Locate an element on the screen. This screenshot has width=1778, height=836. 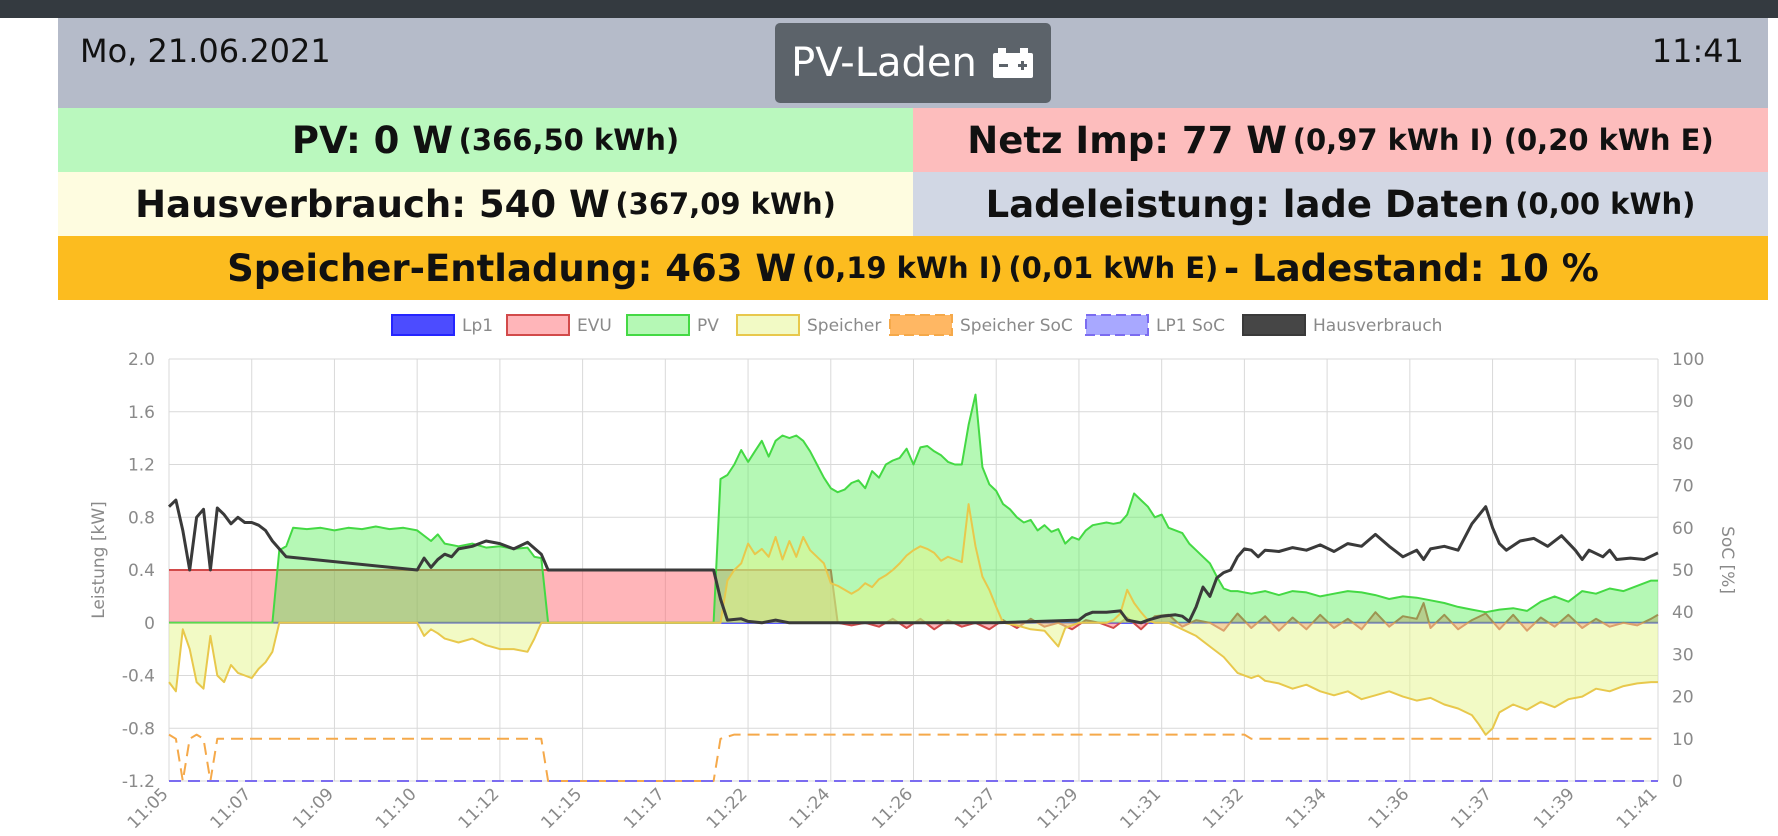
storage-power: Speicher-Entladung: 463 W is located at coordinates (512, 268).